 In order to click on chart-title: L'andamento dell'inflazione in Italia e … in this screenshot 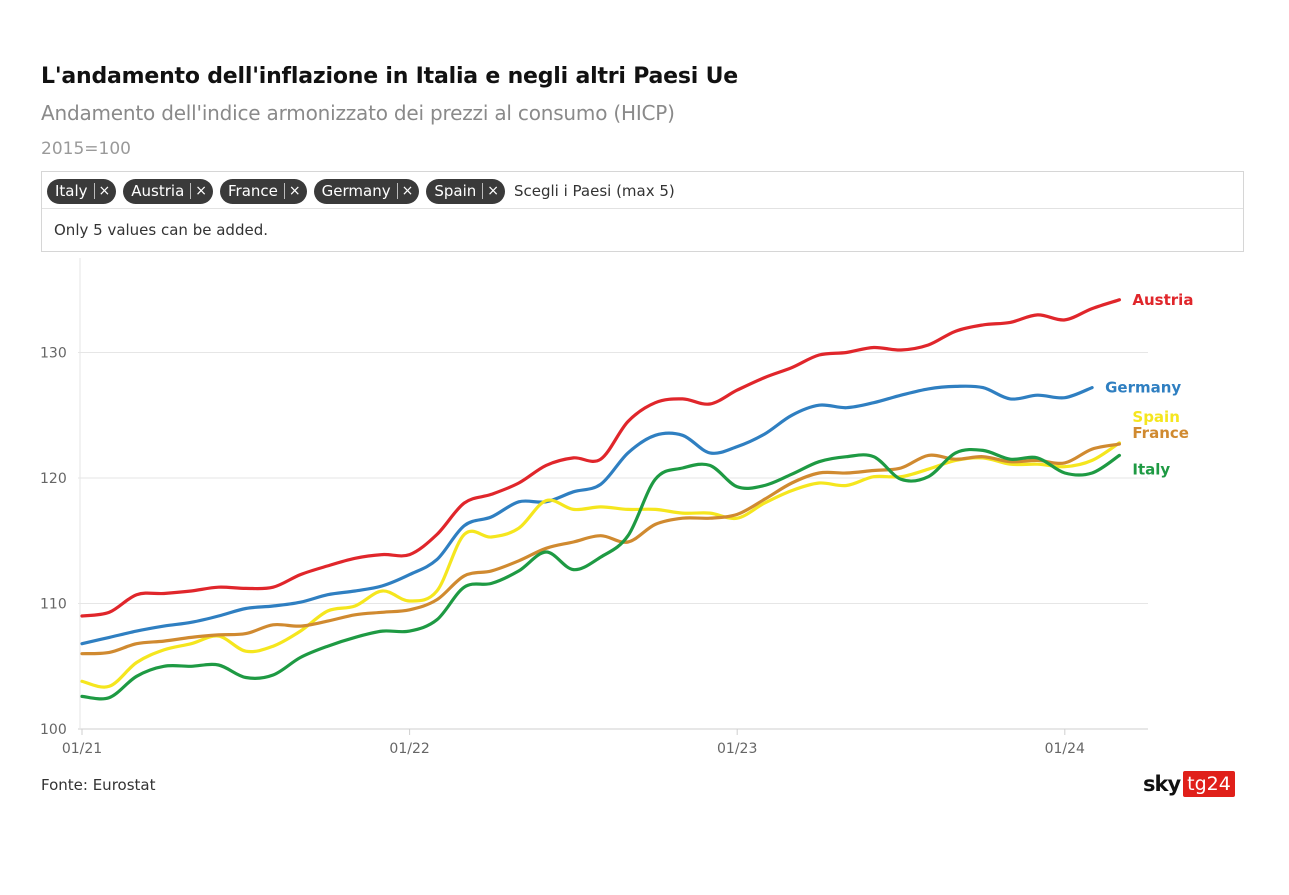, I will do `click(389, 76)`.